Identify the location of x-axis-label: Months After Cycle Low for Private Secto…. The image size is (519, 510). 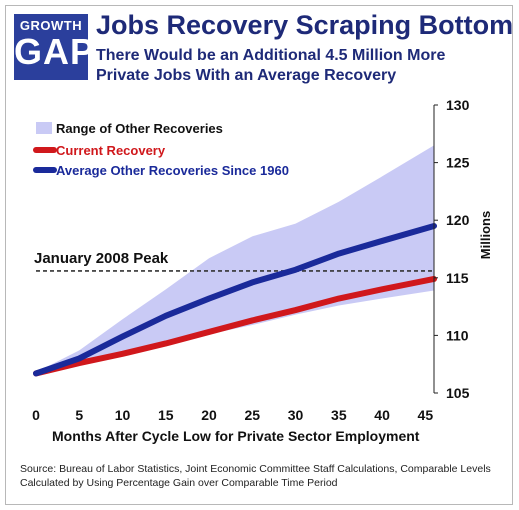
(236, 436).